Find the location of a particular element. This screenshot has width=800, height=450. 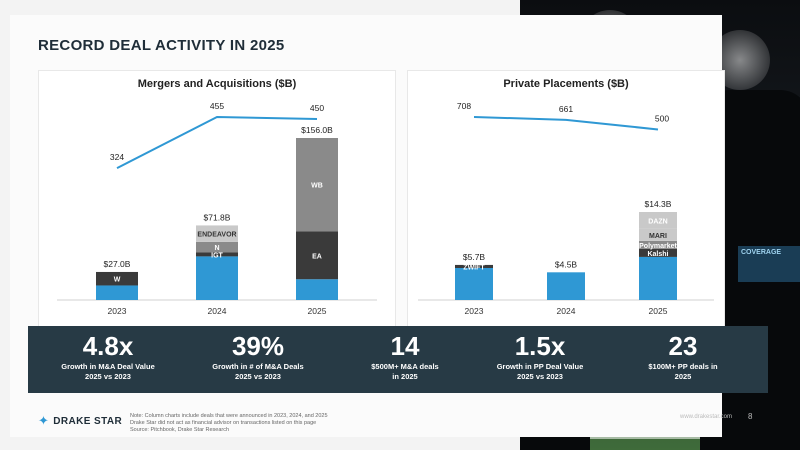

stat-label: in 2025 is located at coordinates (405, 376).